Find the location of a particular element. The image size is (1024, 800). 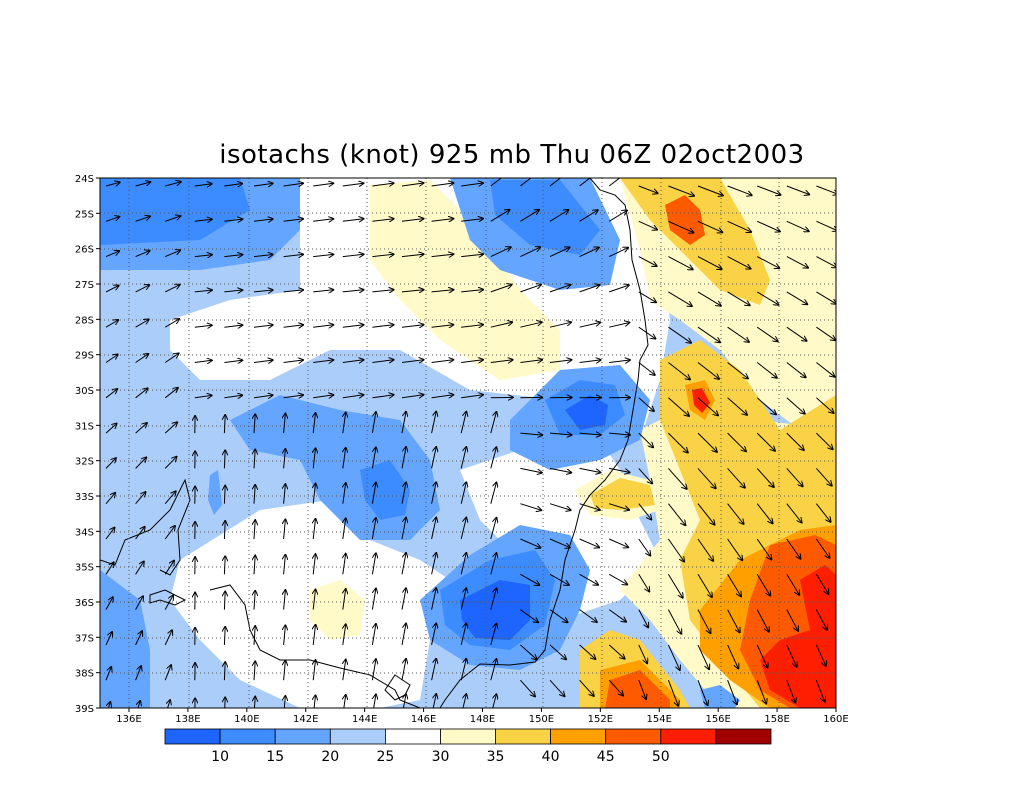

lon-label: 156E is located at coordinates (717, 719).